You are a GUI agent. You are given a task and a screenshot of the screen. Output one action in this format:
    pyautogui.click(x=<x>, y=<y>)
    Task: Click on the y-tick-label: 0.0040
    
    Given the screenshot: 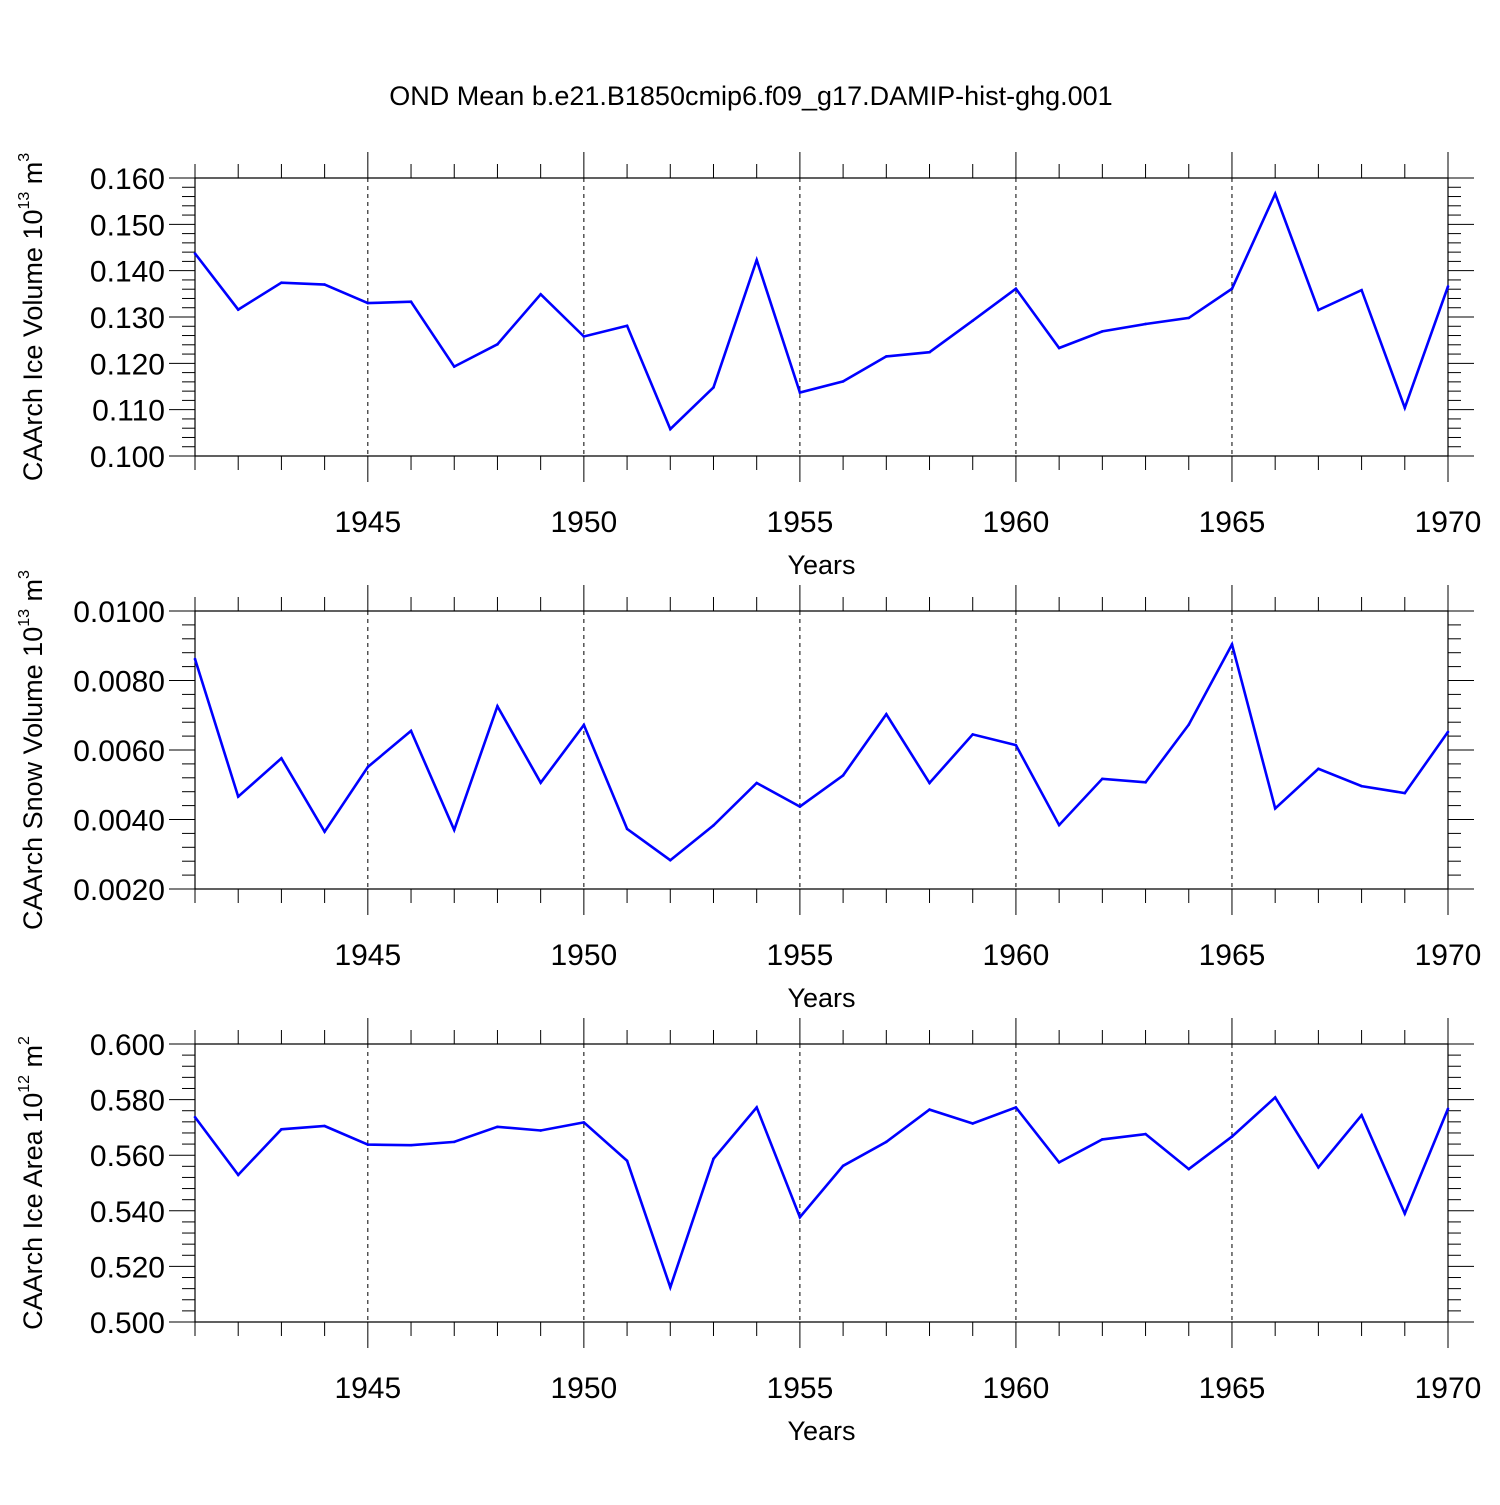 What is the action you would take?
    pyautogui.click(x=119, y=821)
    